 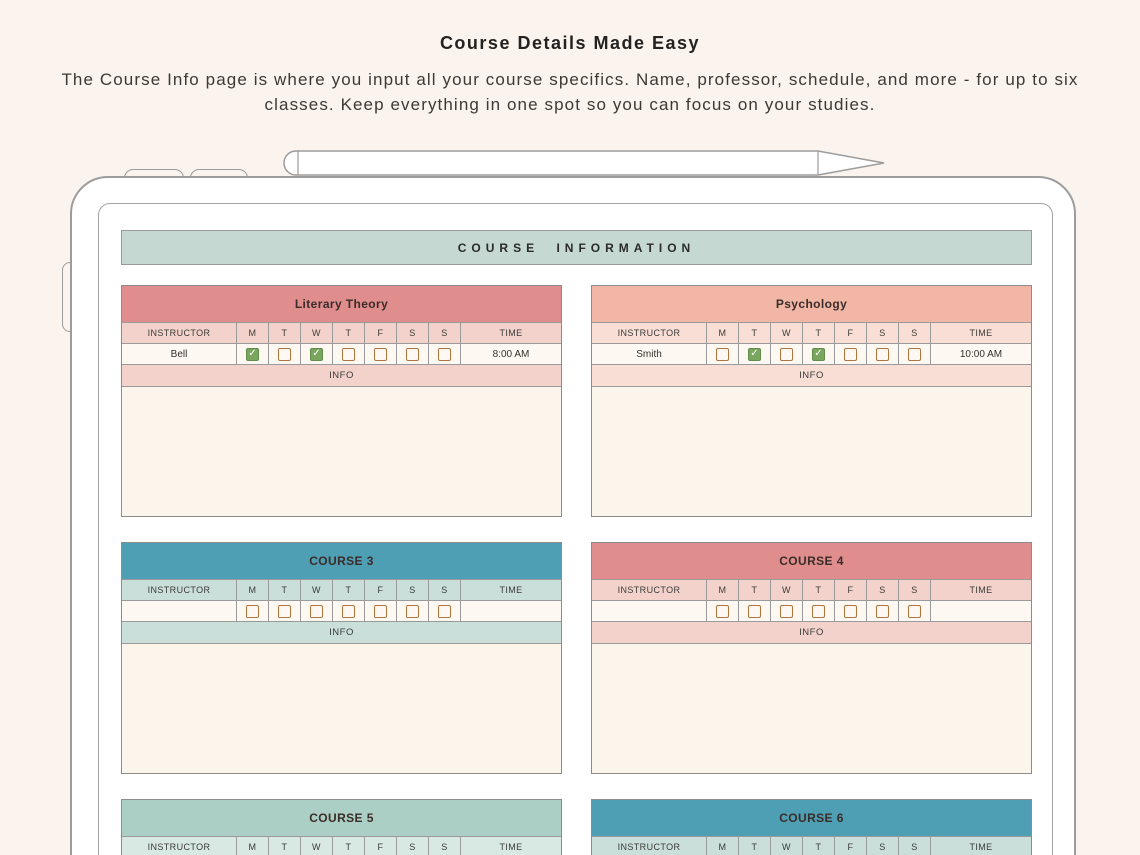 What do you see at coordinates (811, 589) in the screenshot?
I see `column-header-row: INSTRUCTOR M T W T F S S TIME` at bounding box center [811, 589].